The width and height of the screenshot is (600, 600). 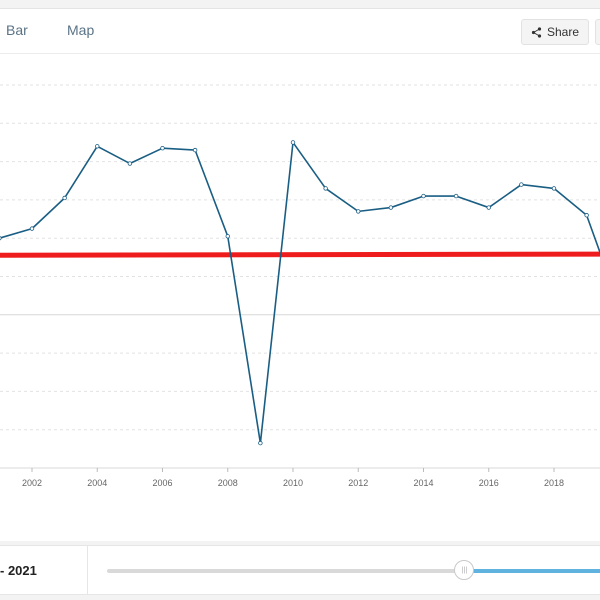 I want to click on share-button: Share, so click(x=555, y=32).